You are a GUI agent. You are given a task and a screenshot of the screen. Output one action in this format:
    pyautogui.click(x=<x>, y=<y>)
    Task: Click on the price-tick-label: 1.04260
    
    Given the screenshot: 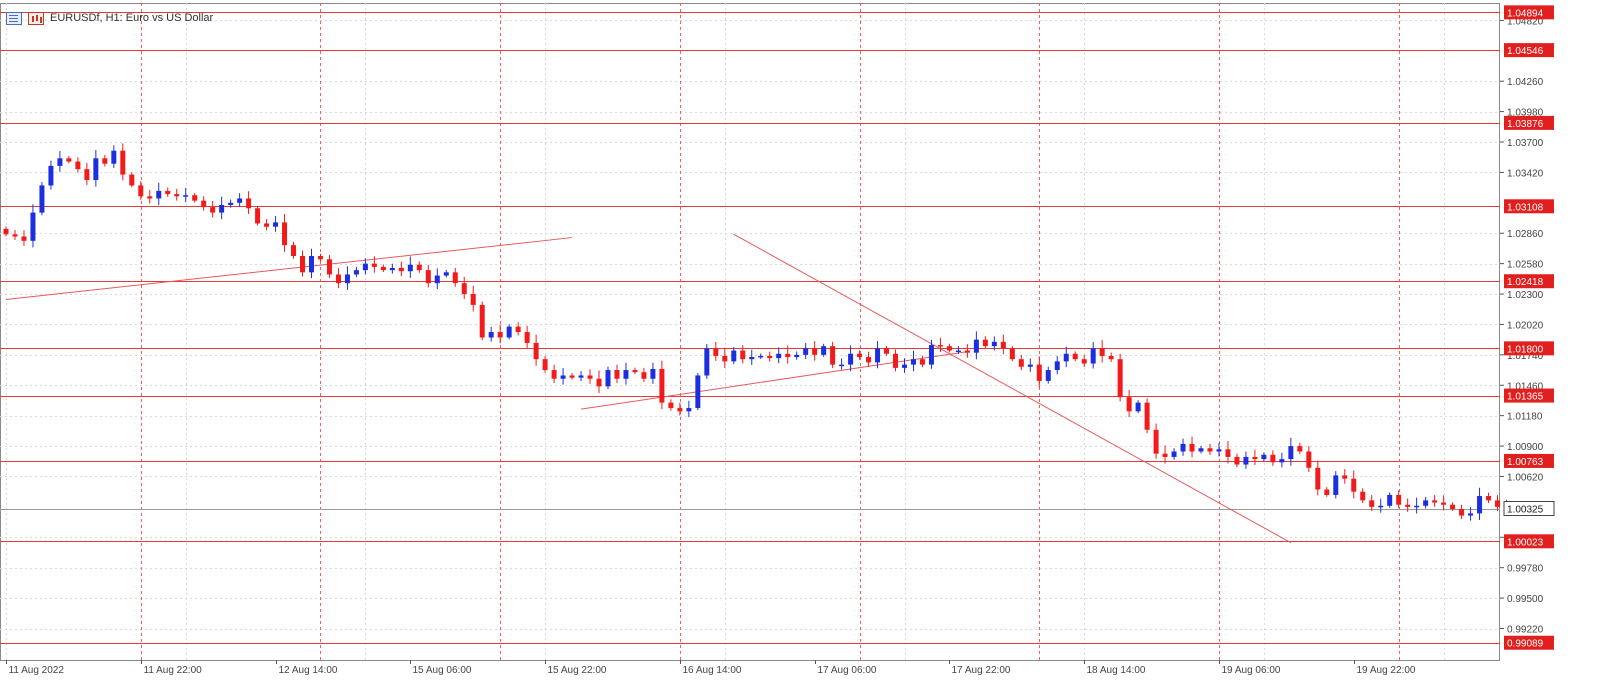 What is the action you would take?
    pyautogui.click(x=1525, y=82)
    